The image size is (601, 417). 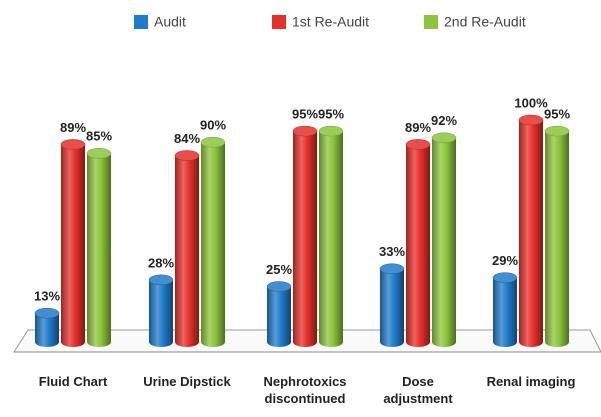 I want to click on x-tick-label: Fluid Chart, so click(x=73, y=381).